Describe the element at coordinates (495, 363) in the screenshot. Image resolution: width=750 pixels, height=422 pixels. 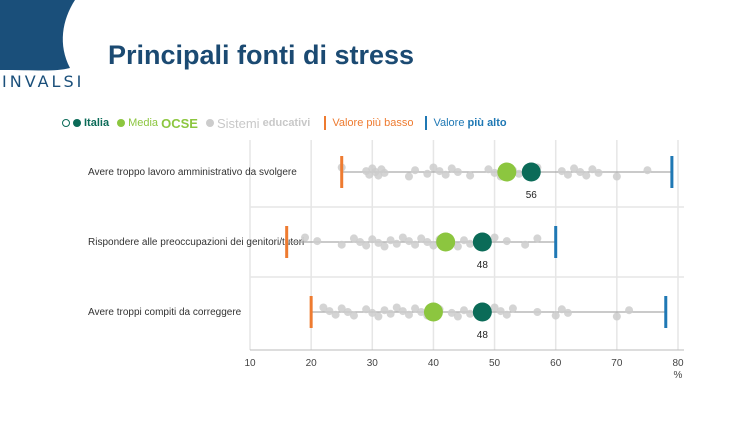
I see `x-tick-label: 50` at that location.